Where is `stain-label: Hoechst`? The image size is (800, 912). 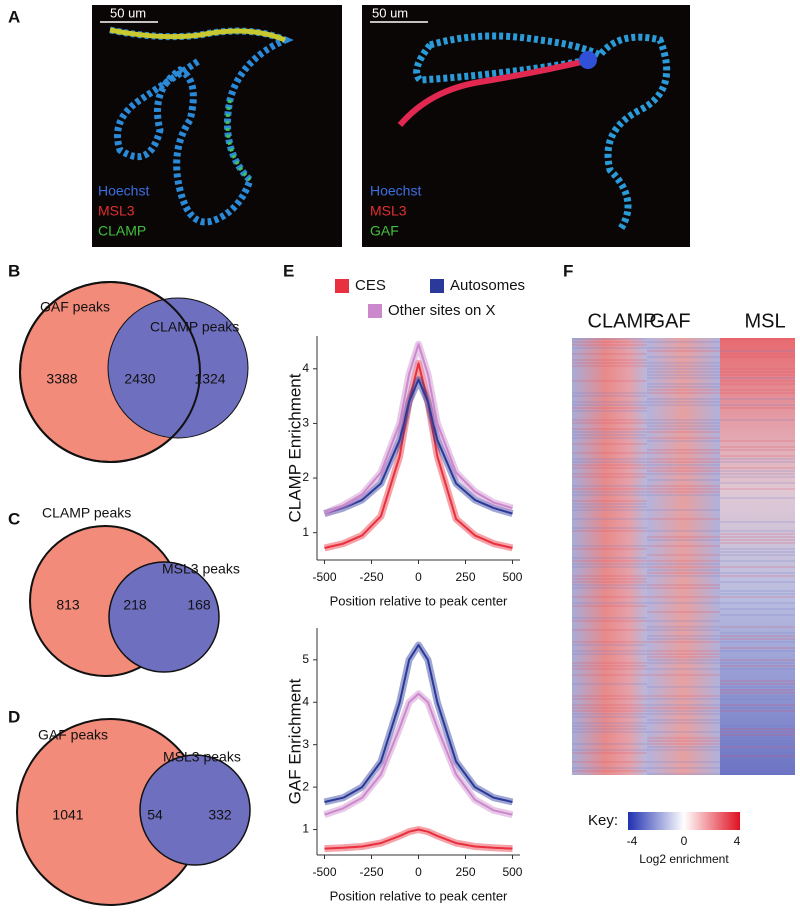
stain-label: Hoechst is located at coordinates (395, 191).